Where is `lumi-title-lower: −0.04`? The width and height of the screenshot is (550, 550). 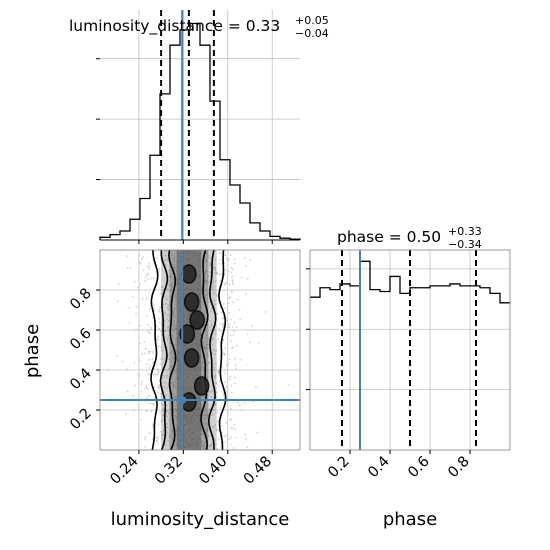
lumi-title-lower: −0.04 is located at coordinates (312, 33).